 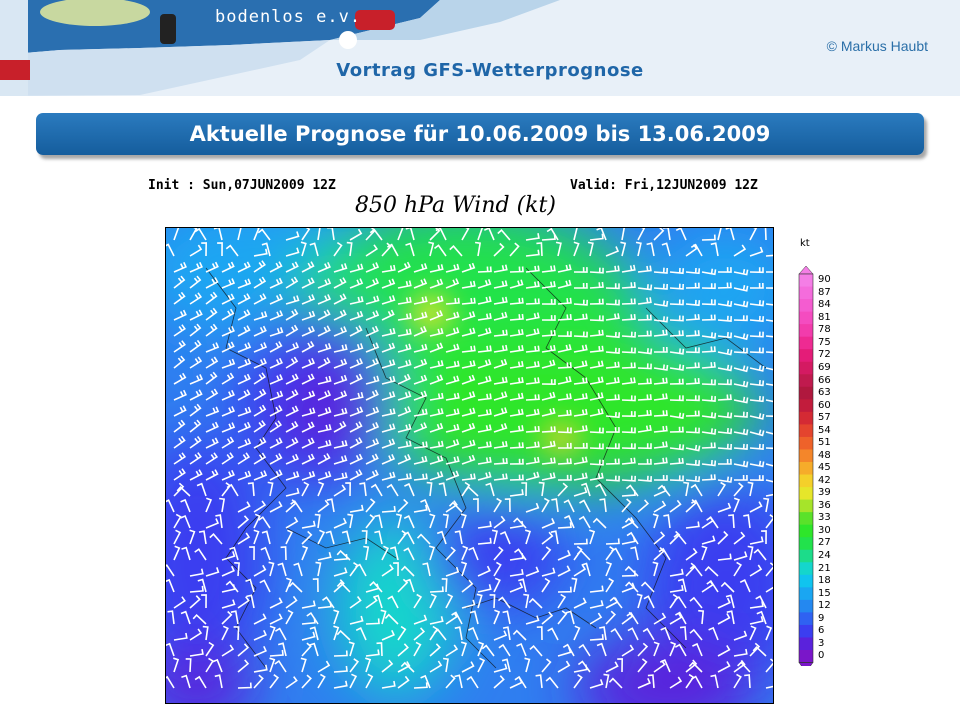 What do you see at coordinates (664, 185) in the screenshot?
I see `valid-time-label: Valid: Fri,12JUN2009 12Z` at bounding box center [664, 185].